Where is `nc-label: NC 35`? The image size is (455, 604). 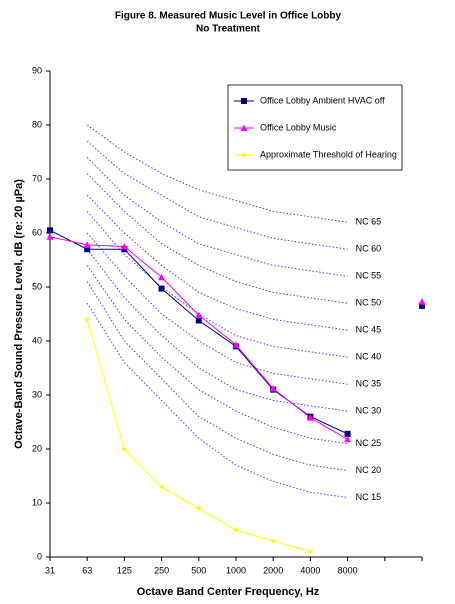
nc-label: NC 35 is located at coordinates (369, 384).